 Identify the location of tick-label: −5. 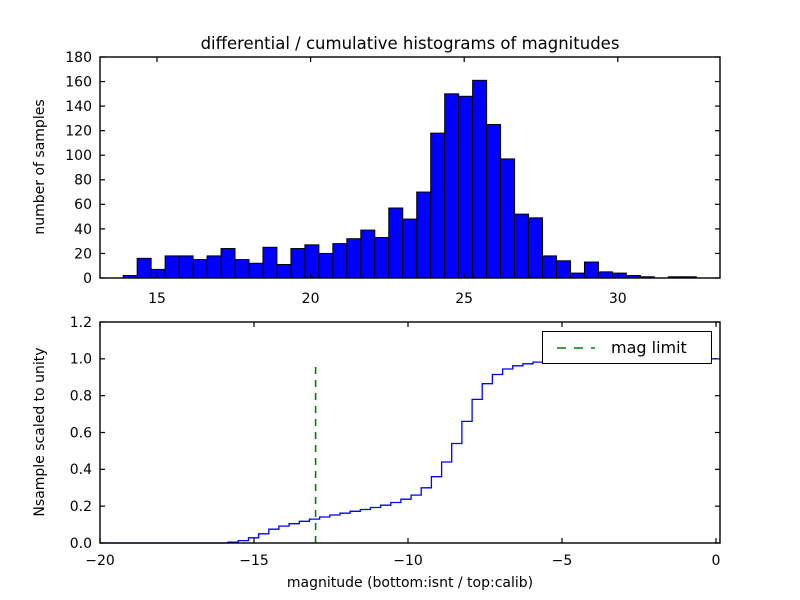
(562, 561).